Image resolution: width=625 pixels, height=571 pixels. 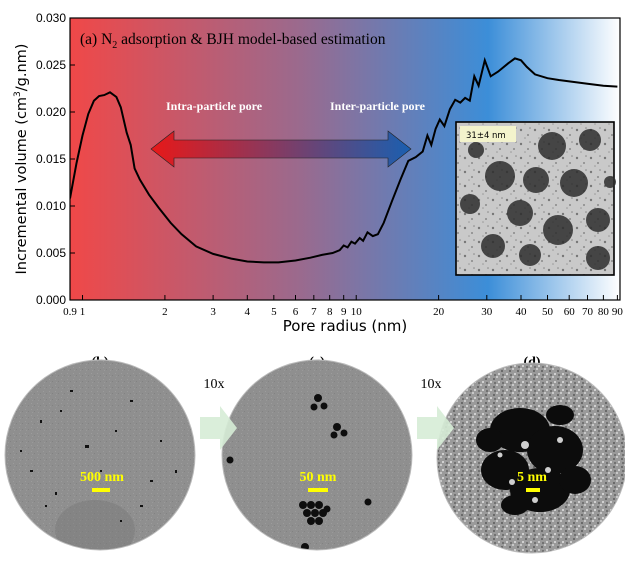 What do you see at coordinates (51, 300) in the screenshot?
I see `y-tick-label: 0.000` at bounding box center [51, 300].